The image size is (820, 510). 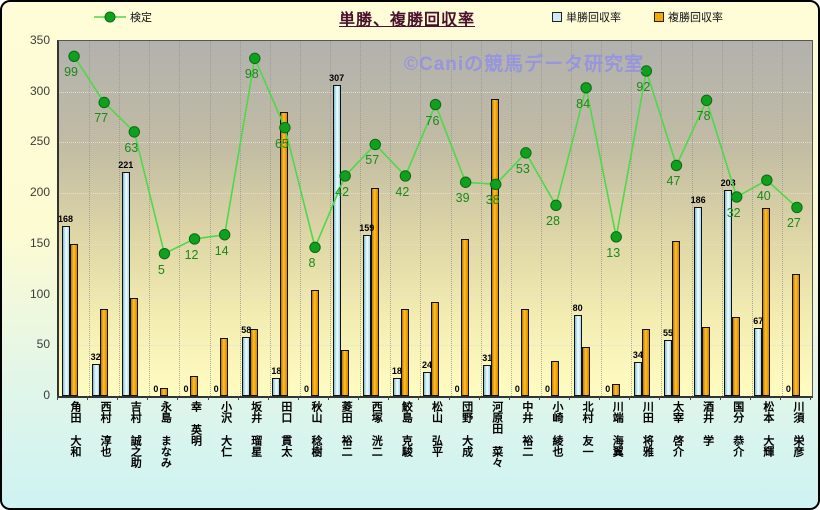 What do you see at coordinates (593, 18) in the screenshot?
I see `legend-tansho-label: 単勝回収率` at bounding box center [593, 18].